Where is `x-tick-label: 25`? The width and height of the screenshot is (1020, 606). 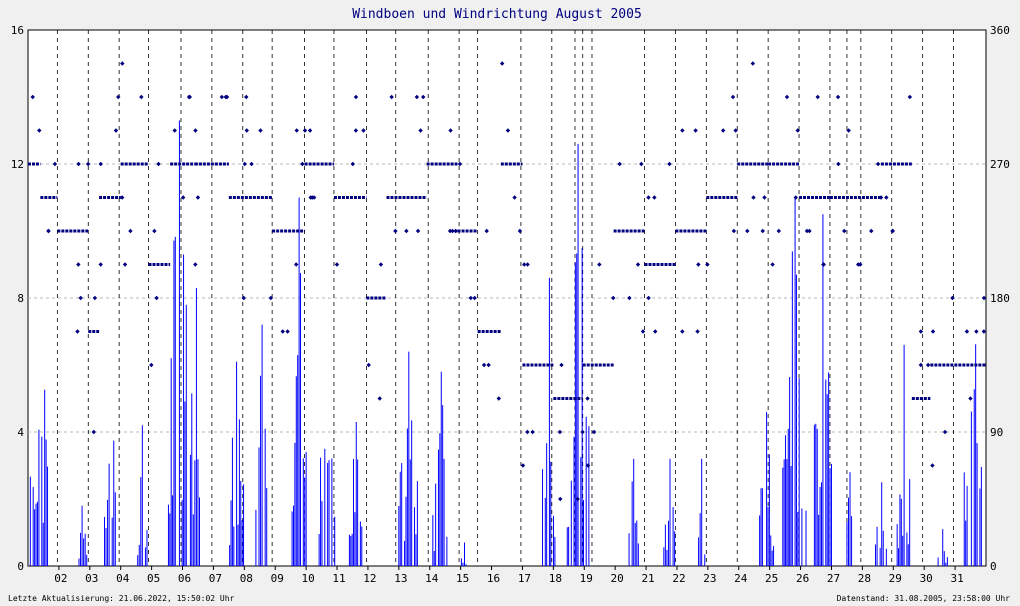 x-tick-label: 25 is located at coordinates (771, 578).